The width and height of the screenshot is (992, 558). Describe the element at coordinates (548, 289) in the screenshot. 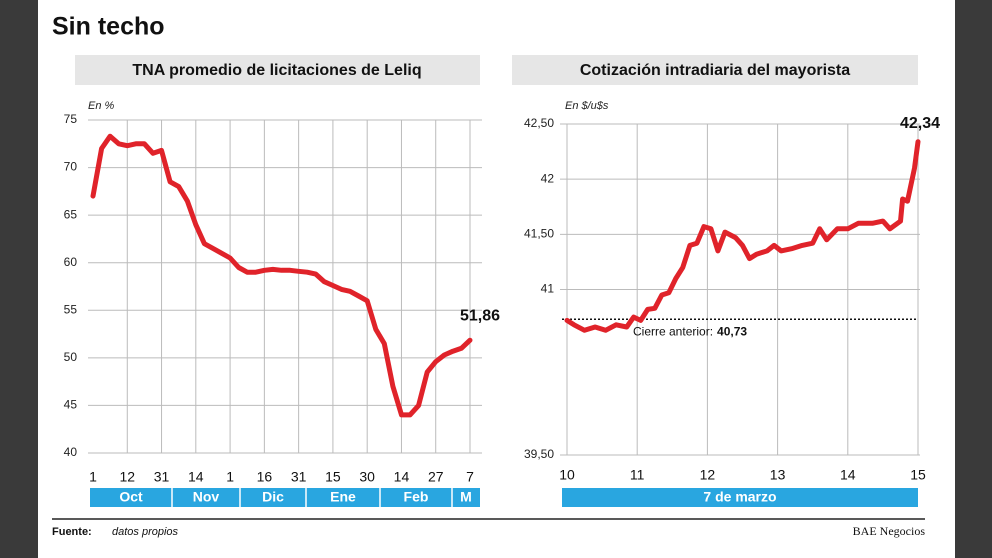

I see `y-tick-label: 41` at that location.